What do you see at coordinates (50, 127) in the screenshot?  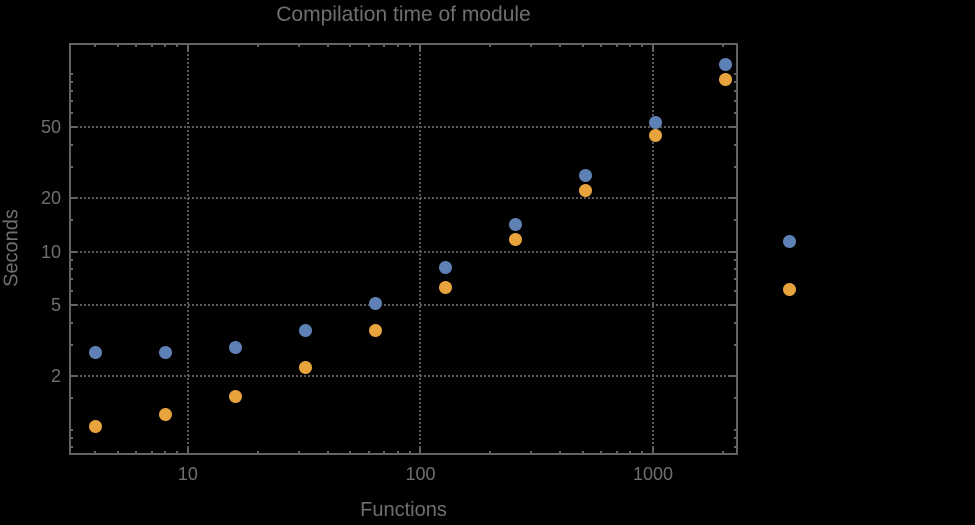 I see `y-tick-label: 50` at bounding box center [50, 127].